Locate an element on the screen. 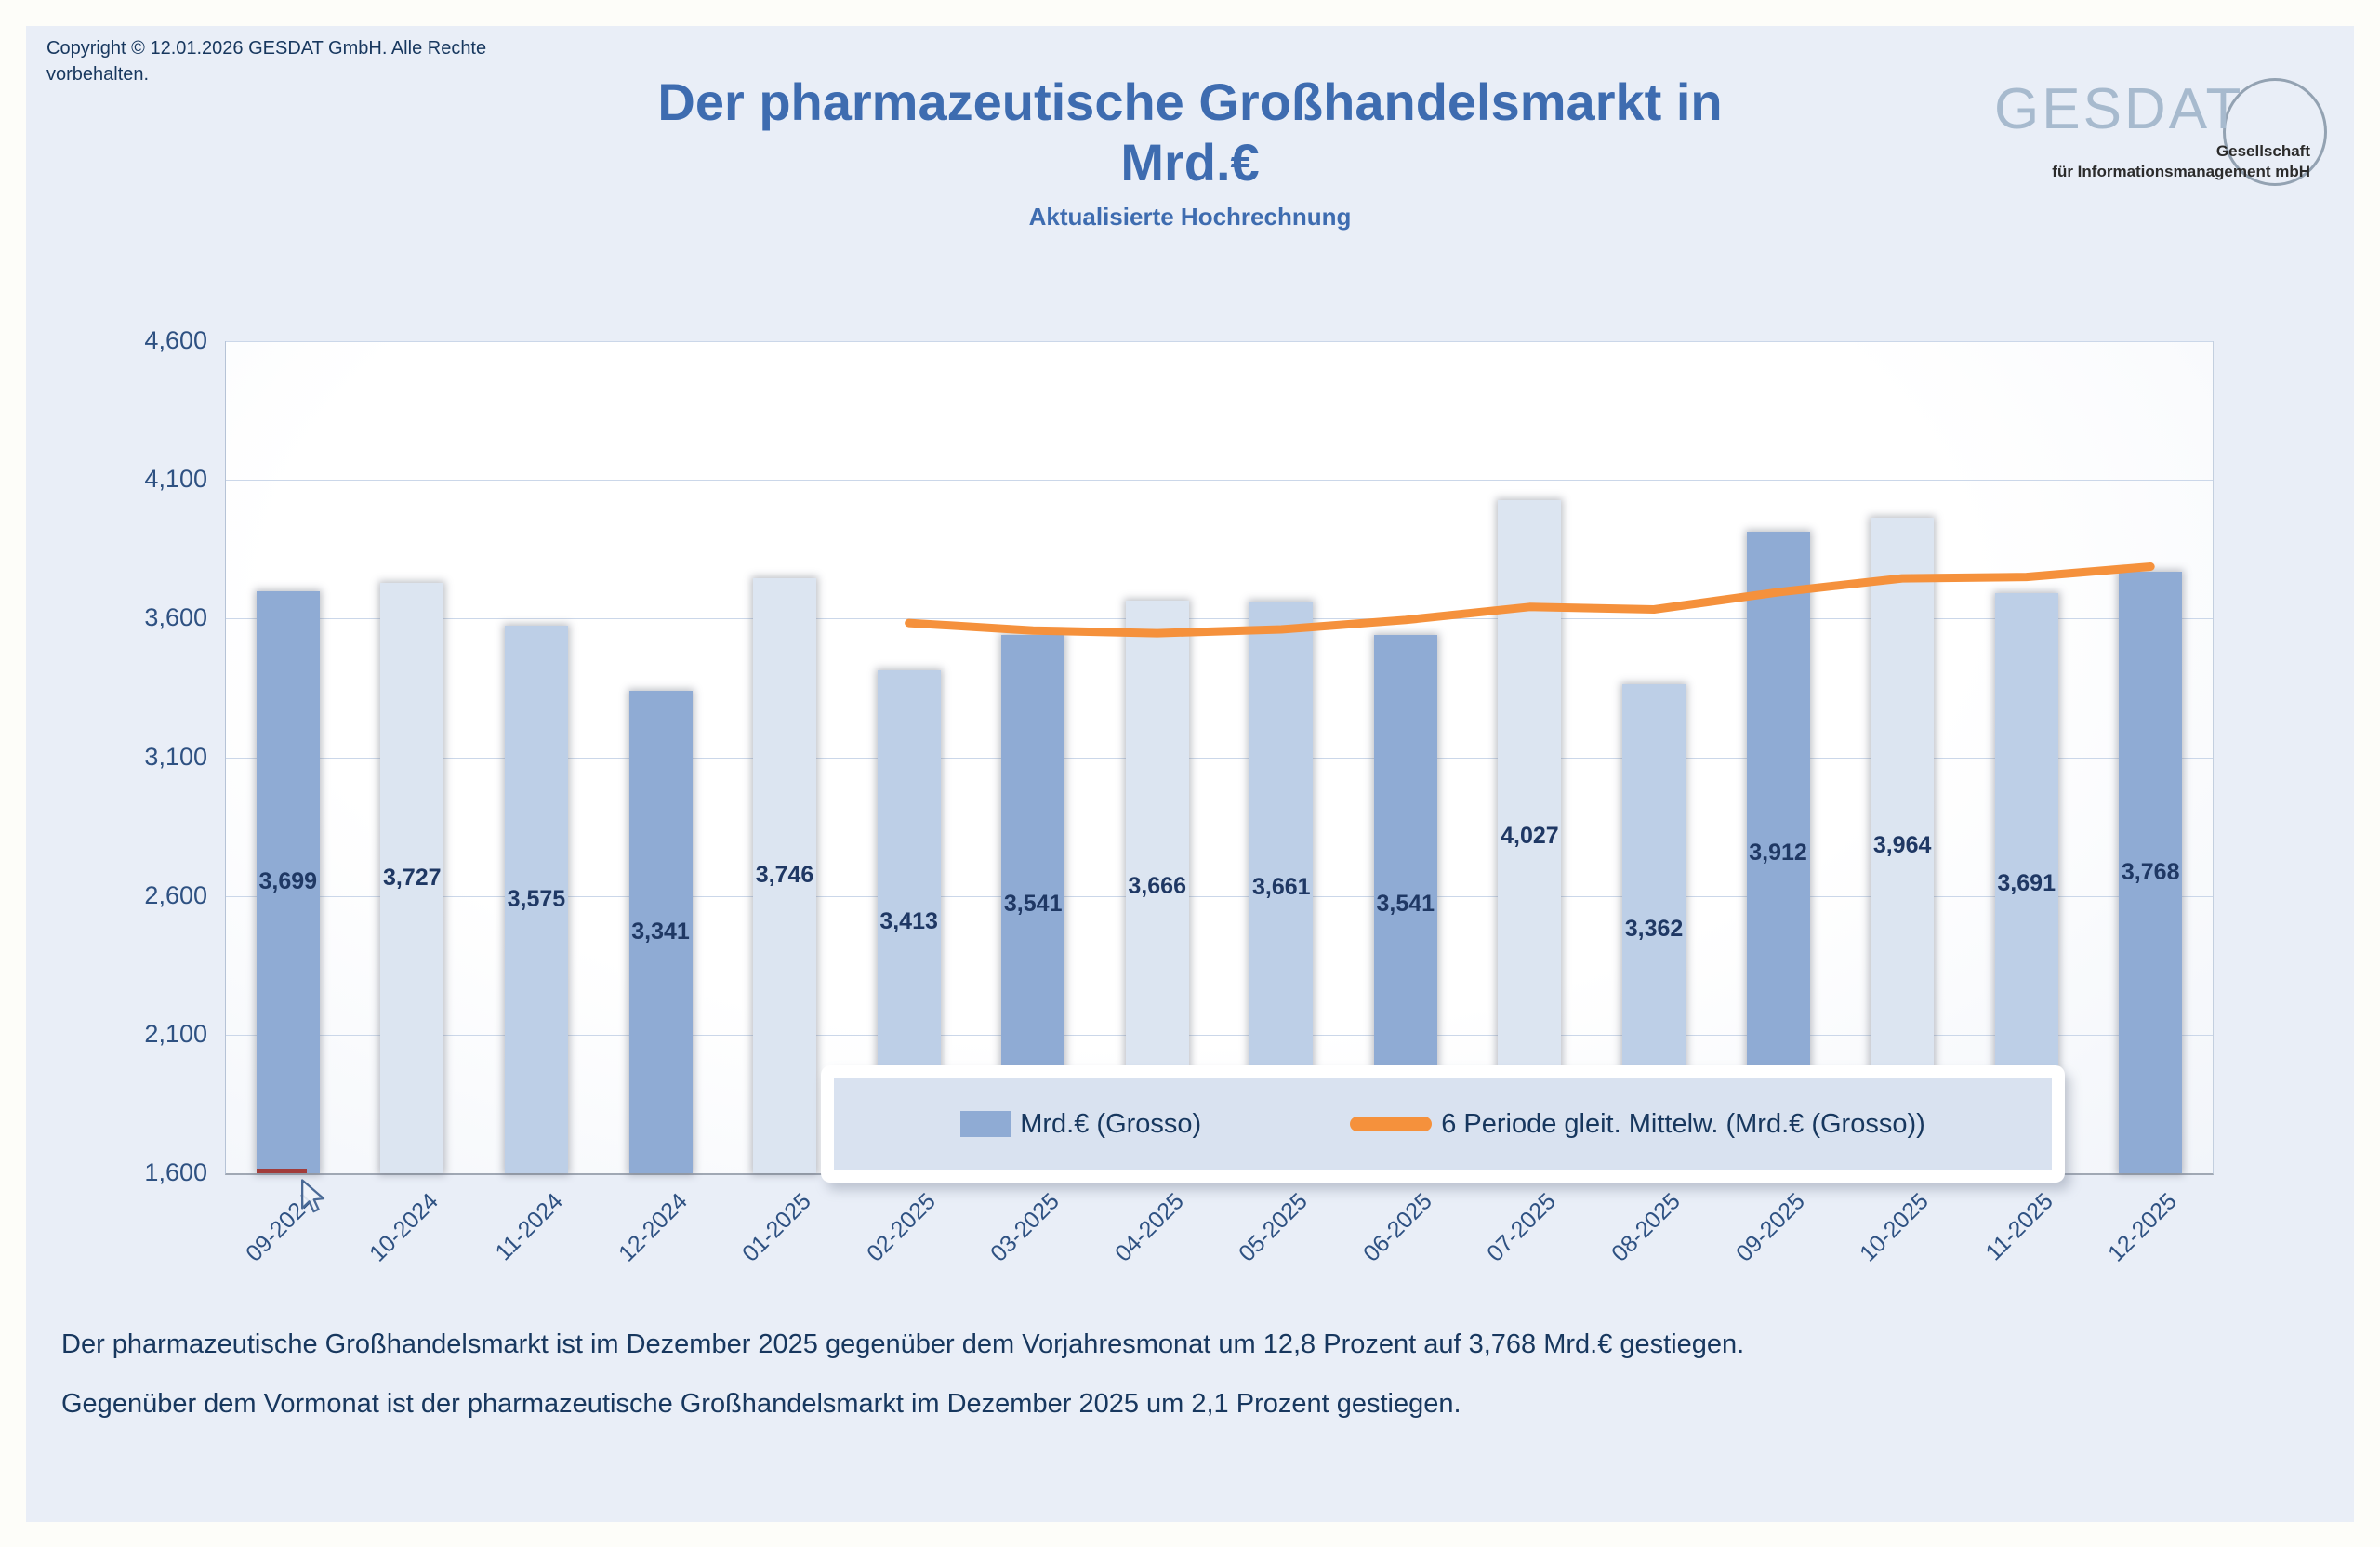  y-axis-tick-label: 2,600 is located at coordinates (175, 894).